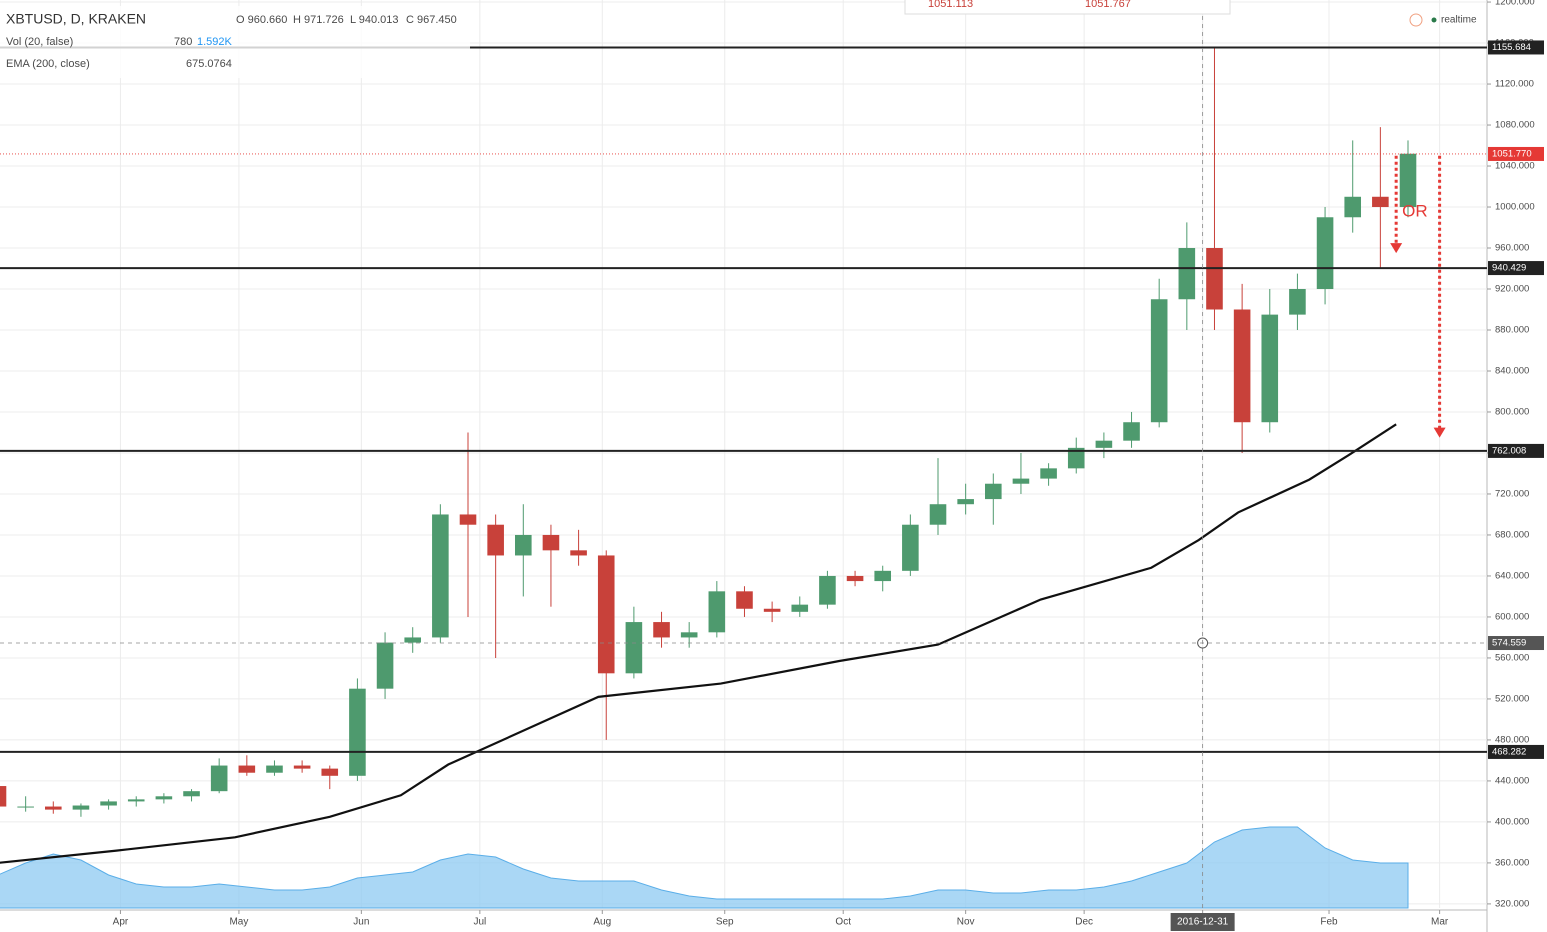 This screenshot has width=1547, height=932. Describe the element at coordinates (1512, 289) in the screenshot. I see `y-tick-label: 920.000` at that location.